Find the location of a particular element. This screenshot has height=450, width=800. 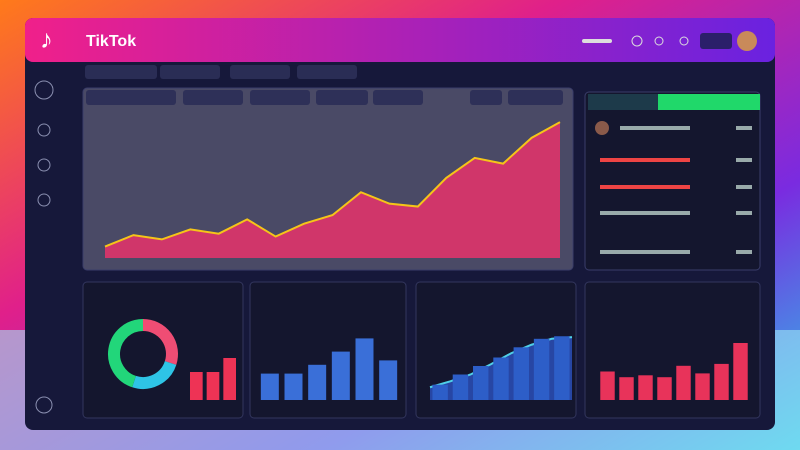

header-icons is located at coordinates (669, 41).